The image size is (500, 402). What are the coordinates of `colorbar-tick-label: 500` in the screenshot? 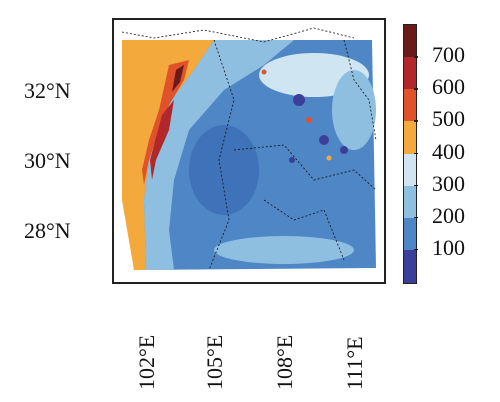 It's located at (448, 119).